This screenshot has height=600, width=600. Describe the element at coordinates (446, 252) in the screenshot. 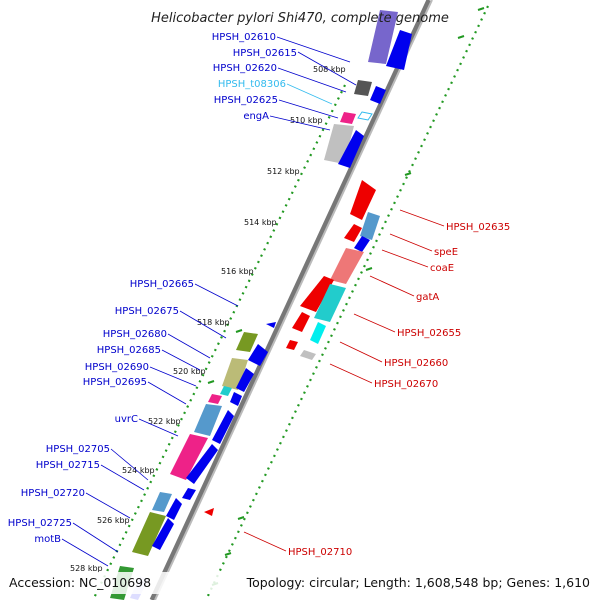

I see `gene-label-spee: speE` at that location.